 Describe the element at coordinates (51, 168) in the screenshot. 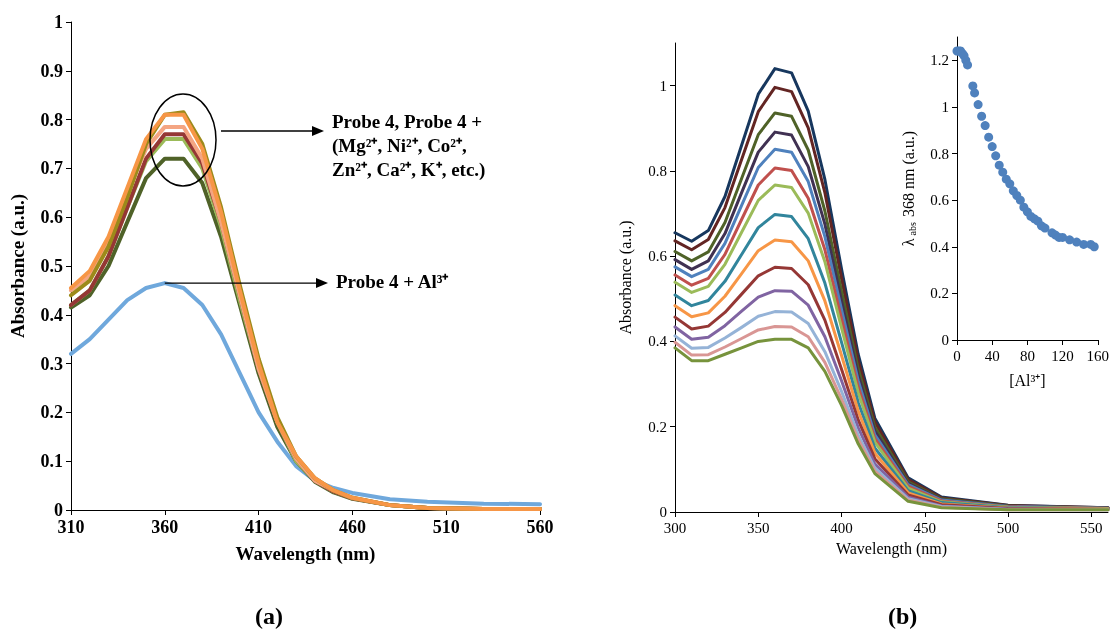

I see `y-tick-label: 0.7` at that location.